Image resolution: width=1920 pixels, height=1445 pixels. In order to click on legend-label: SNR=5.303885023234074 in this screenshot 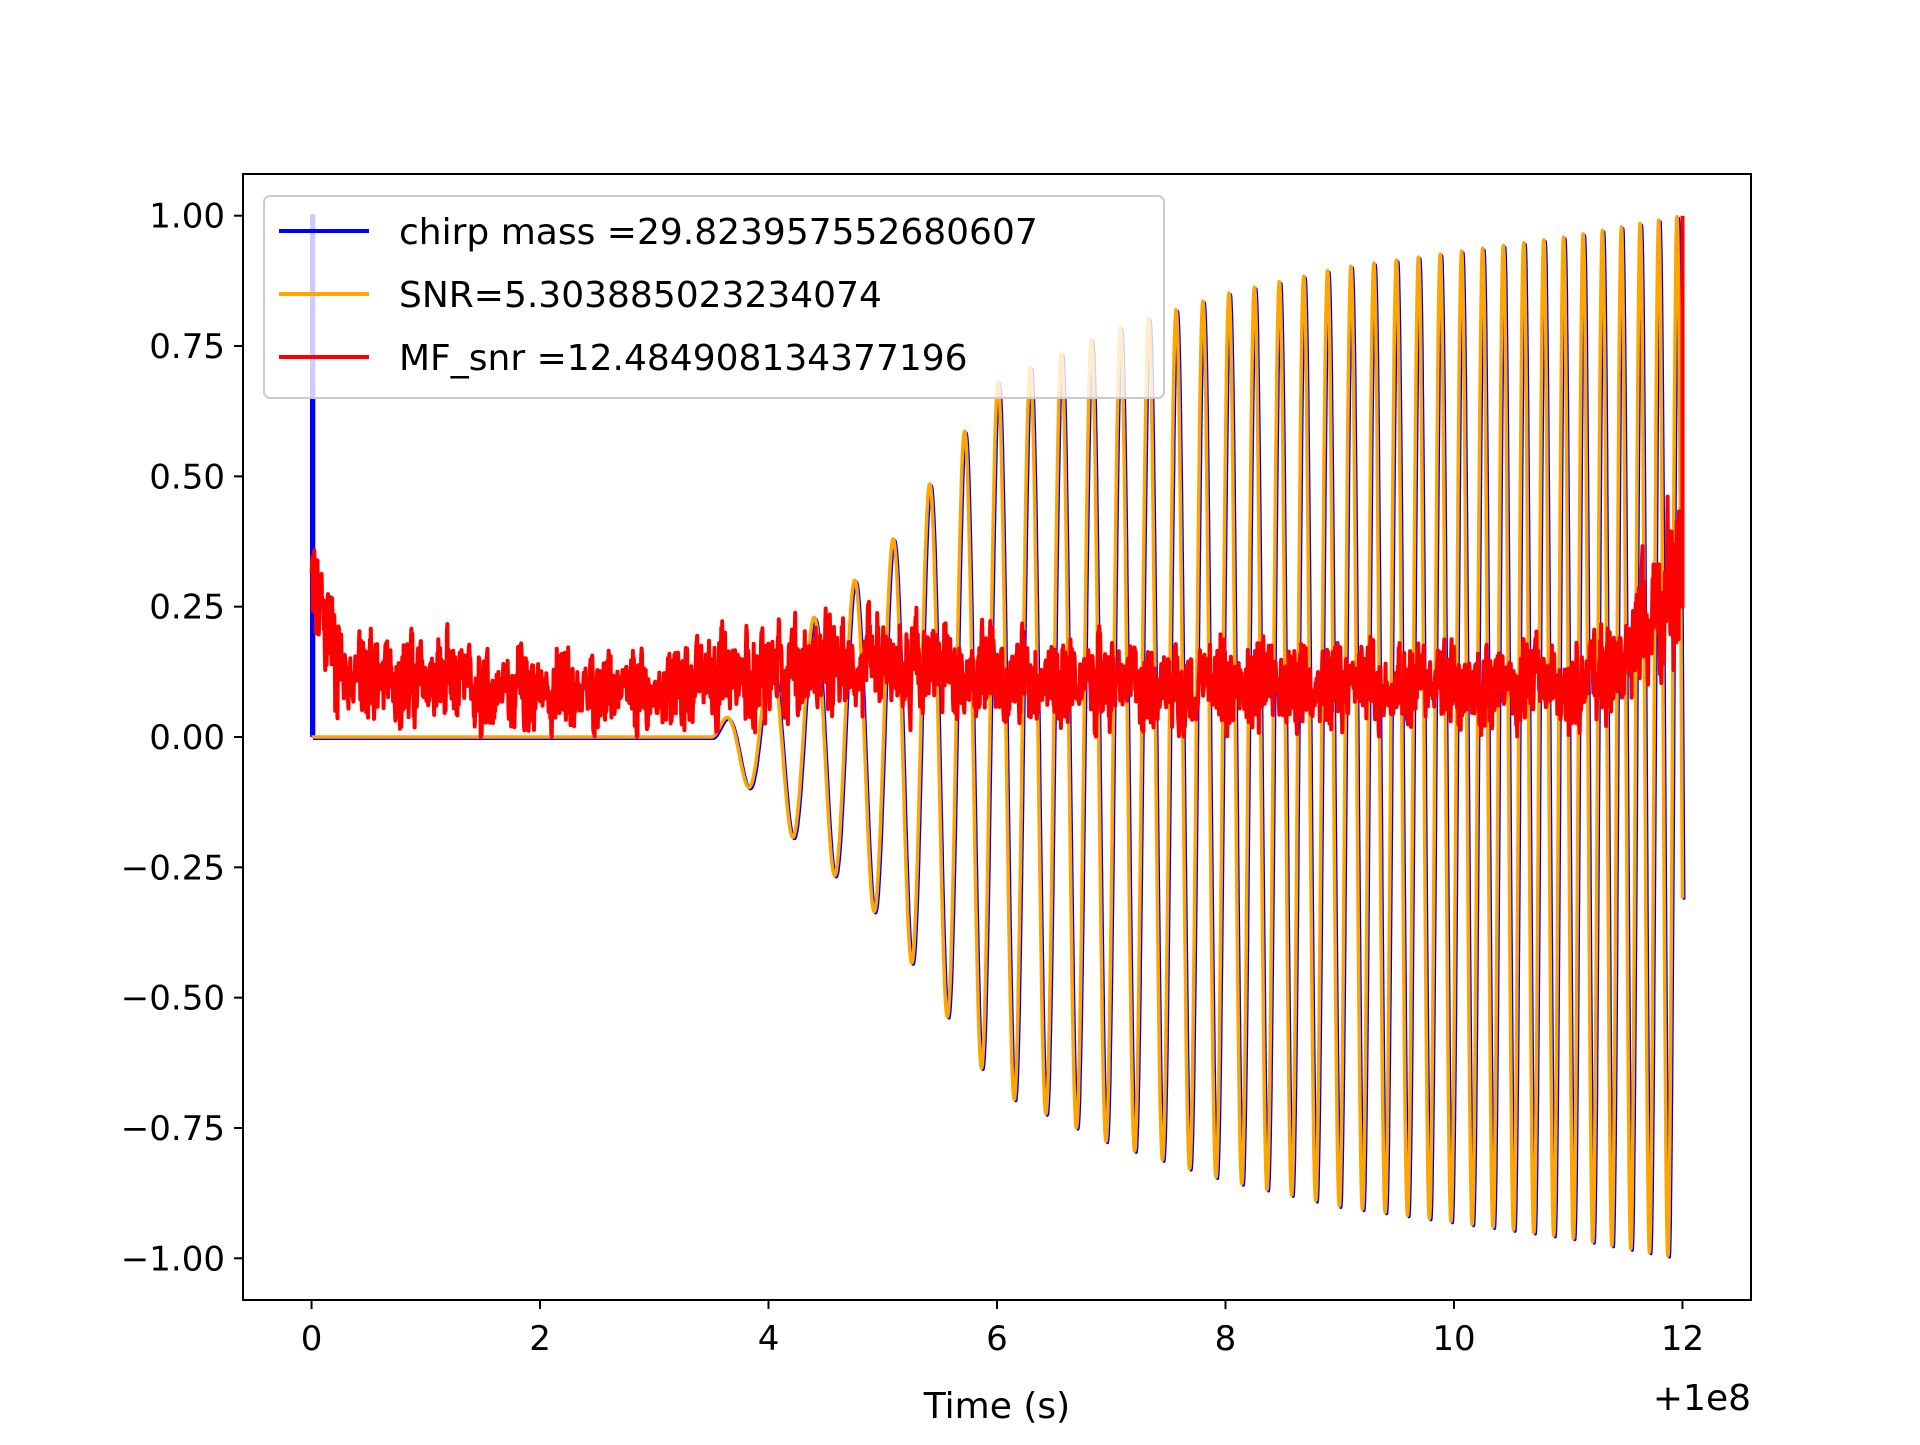, I will do `click(640, 295)`.